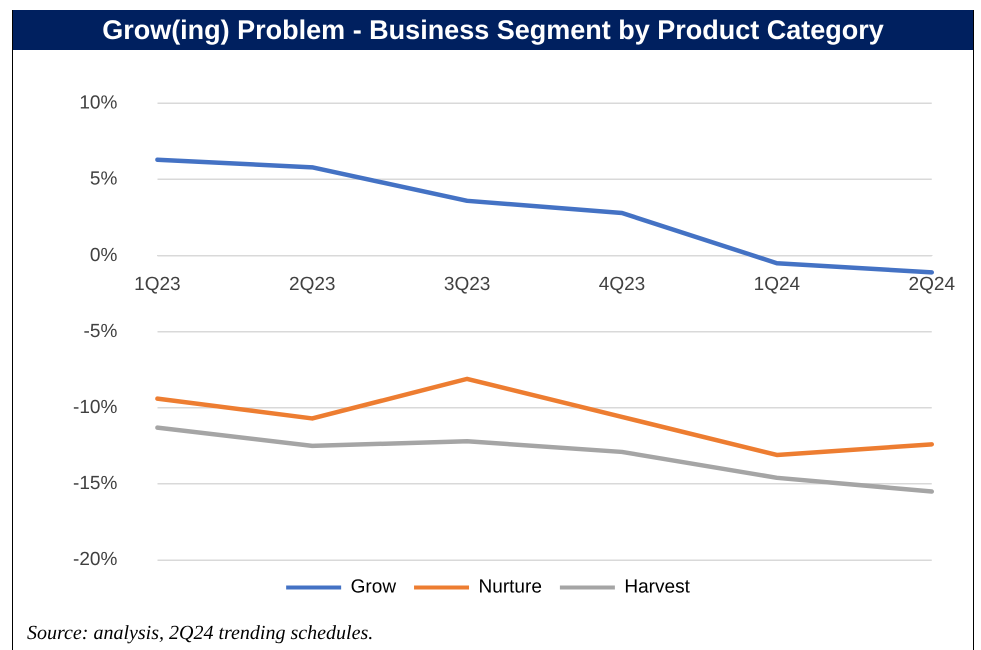 The width and height of the screenshot is (981, 650). What do you see at coordinates (157, 285) in the screenshot?
I see `x-tick-label: 1Q23` at bounding box center [157, 285].